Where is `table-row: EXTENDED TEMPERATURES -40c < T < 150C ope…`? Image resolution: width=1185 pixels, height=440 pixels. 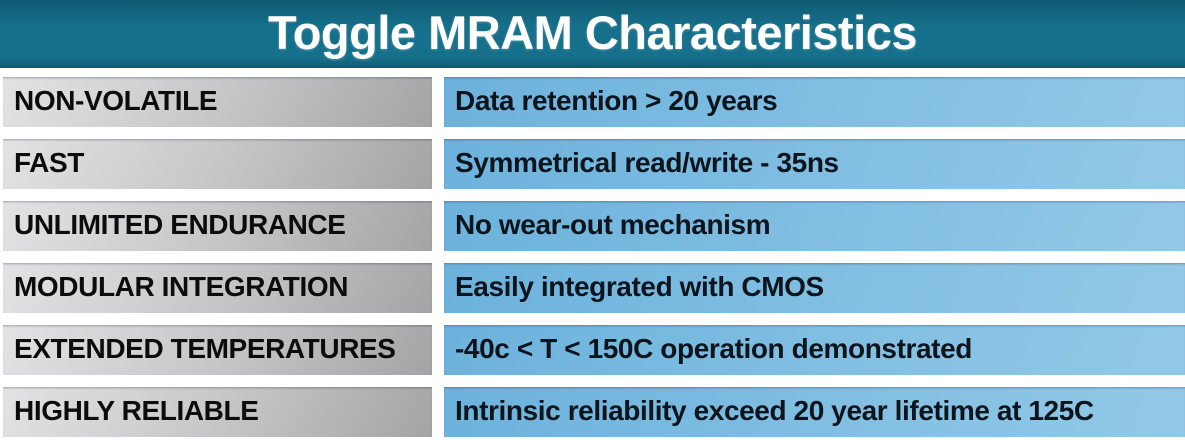
table-row: EXTENDED TEMPERATURES -40c < T < 150C ope… is located at coordinates (594, 350).